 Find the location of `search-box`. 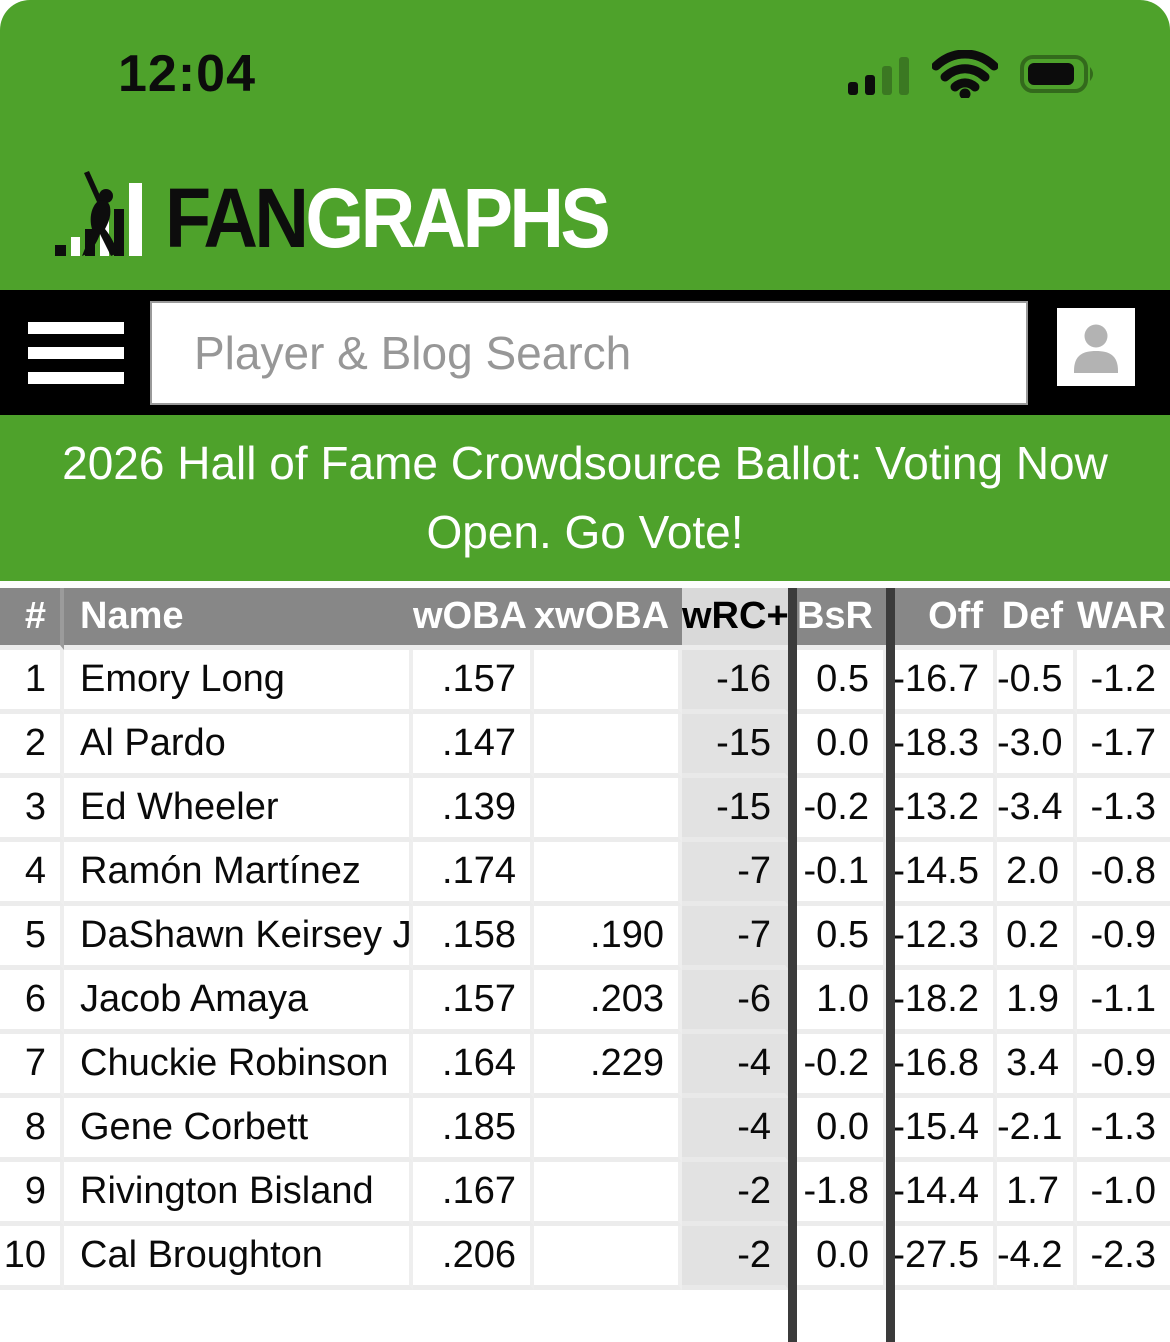

search-box is located at coordinates (589, 353).